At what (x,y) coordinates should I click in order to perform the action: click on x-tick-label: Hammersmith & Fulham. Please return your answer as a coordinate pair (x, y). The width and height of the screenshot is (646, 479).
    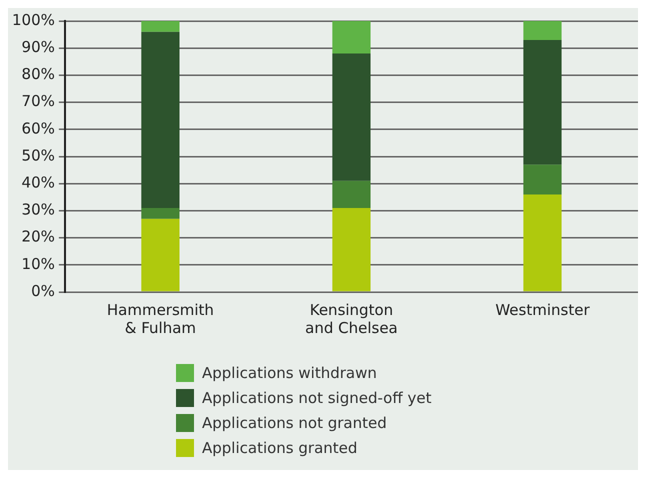
    Looking at the image, I should click on (160, 318).